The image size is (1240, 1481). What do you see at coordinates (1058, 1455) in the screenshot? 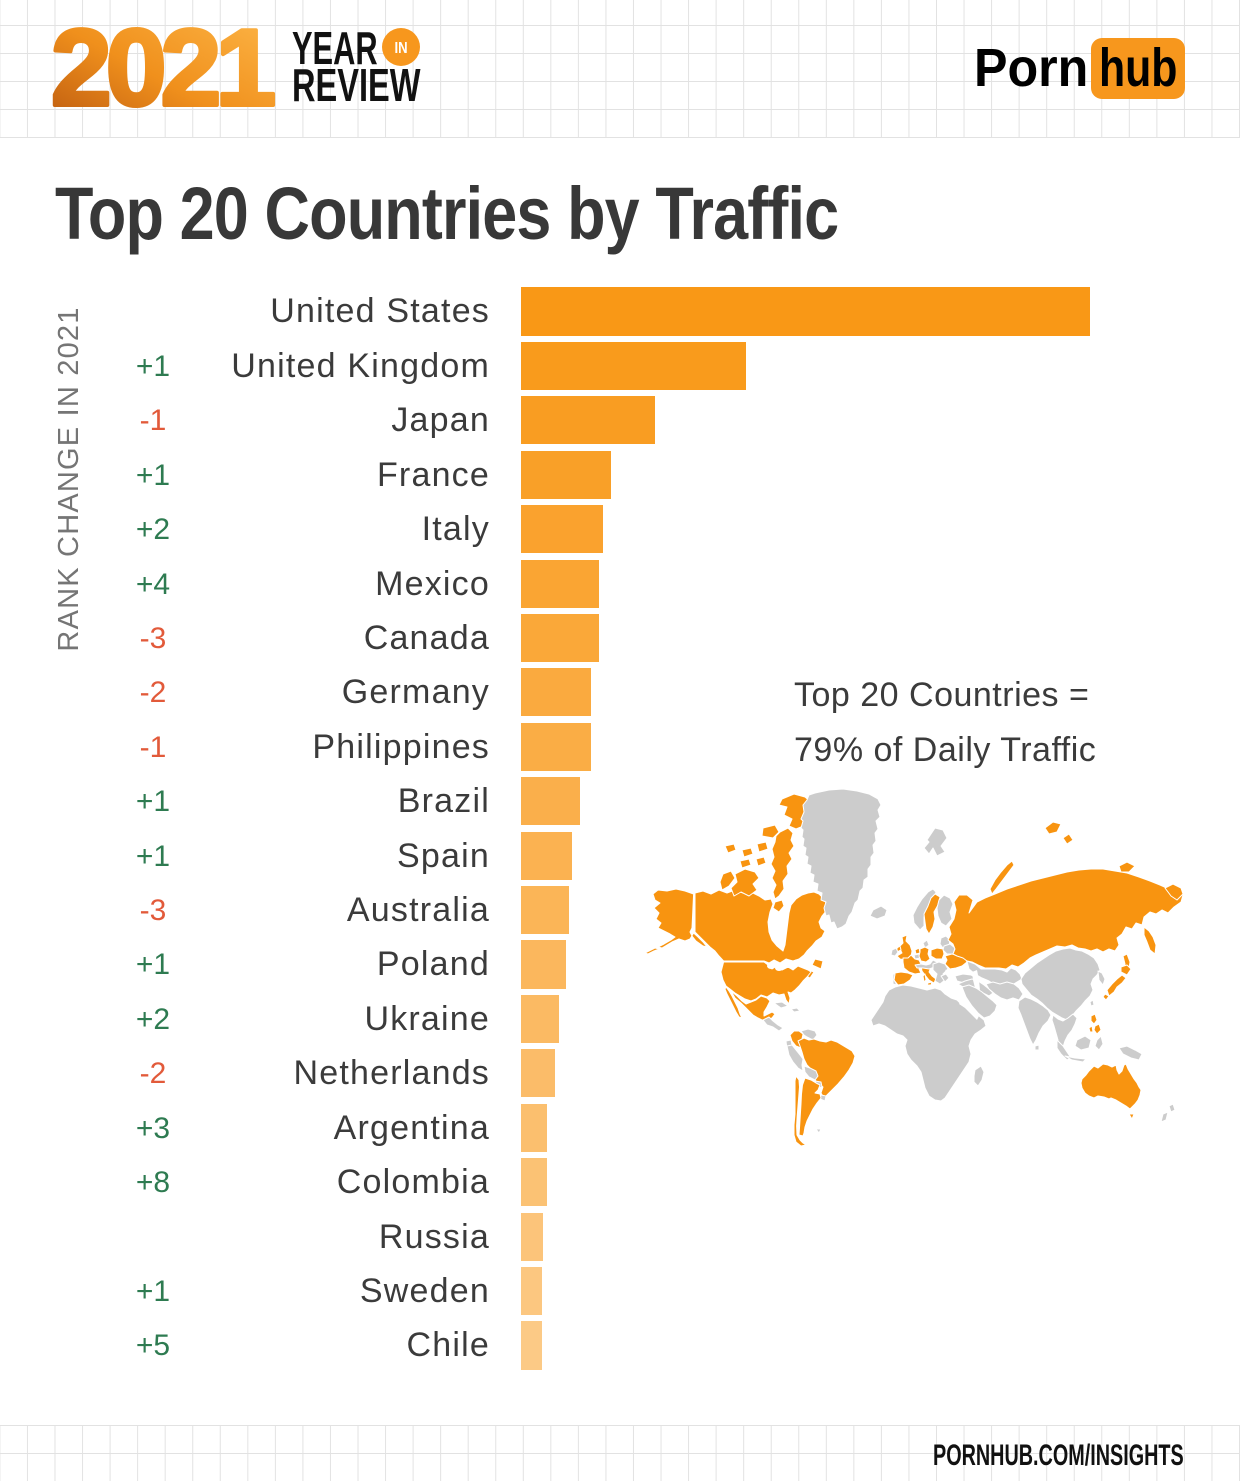
I see `svg-text: PORNHUB.COM/INSIGHTS` at bounding box center [1058, 1455].